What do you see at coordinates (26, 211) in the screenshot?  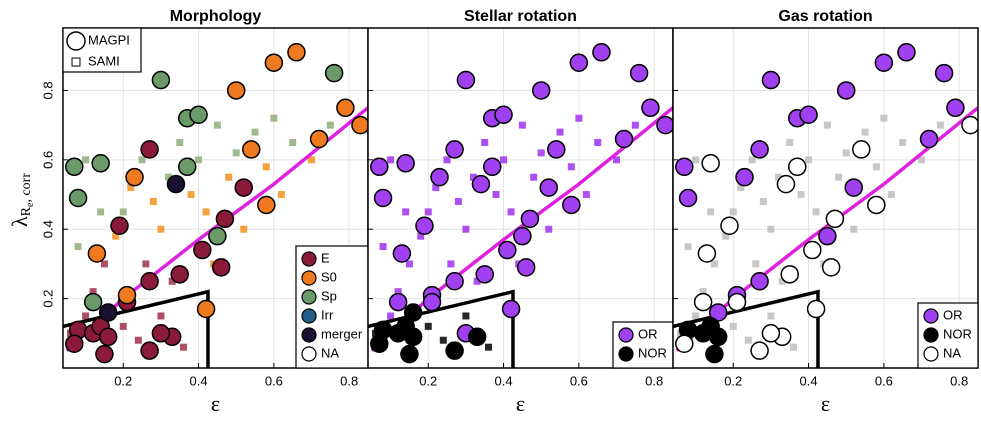 I see `y-label-part: R` at bounding box center [26, 211].